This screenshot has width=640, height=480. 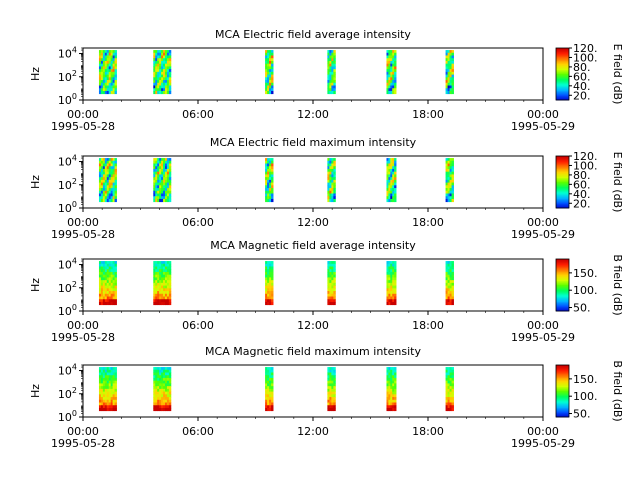 I want to click on plot-frame, so click(x=313, y=391).